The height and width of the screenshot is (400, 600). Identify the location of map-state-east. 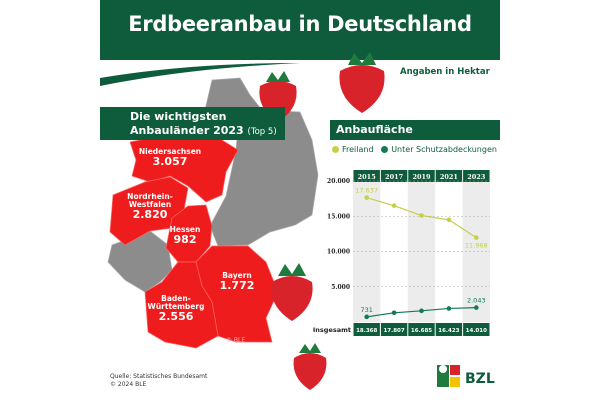
(264, 178).